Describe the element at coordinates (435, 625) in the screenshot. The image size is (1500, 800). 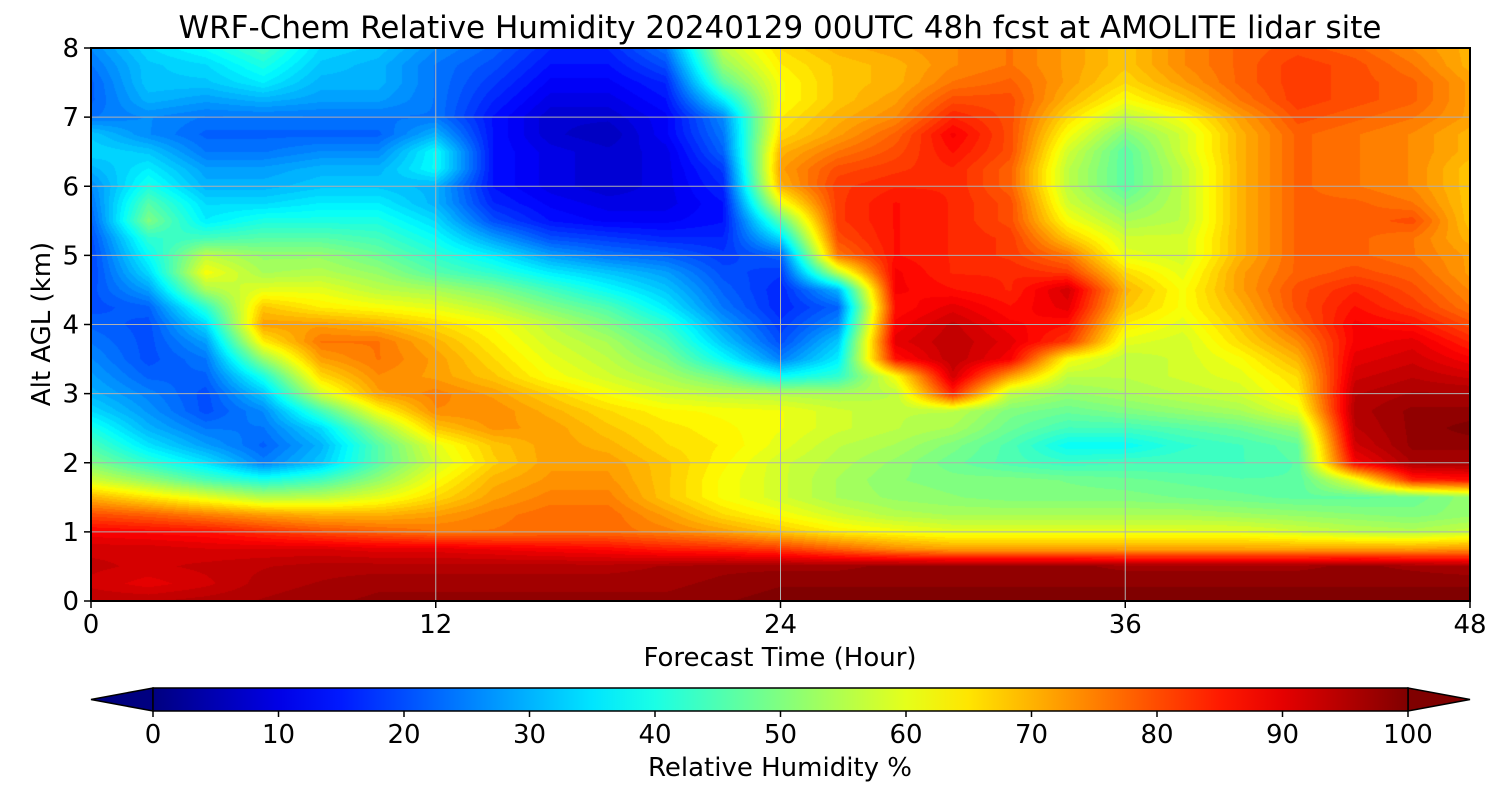
I see `x-tick-label: 12` at that location.